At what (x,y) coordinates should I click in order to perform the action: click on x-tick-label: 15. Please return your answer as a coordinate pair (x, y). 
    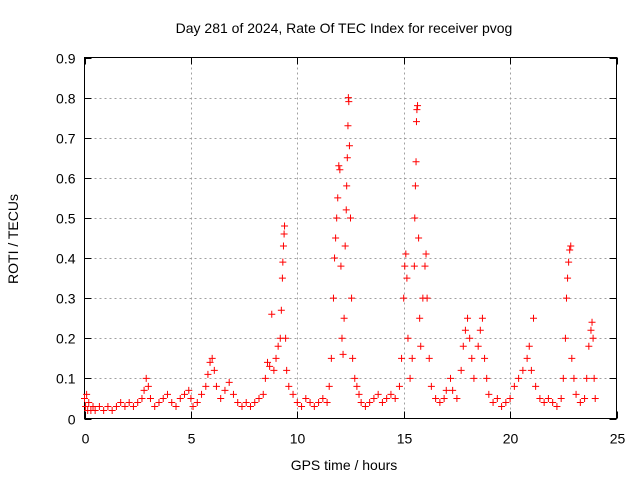
    Looking at the image, I should click on (405, 439).